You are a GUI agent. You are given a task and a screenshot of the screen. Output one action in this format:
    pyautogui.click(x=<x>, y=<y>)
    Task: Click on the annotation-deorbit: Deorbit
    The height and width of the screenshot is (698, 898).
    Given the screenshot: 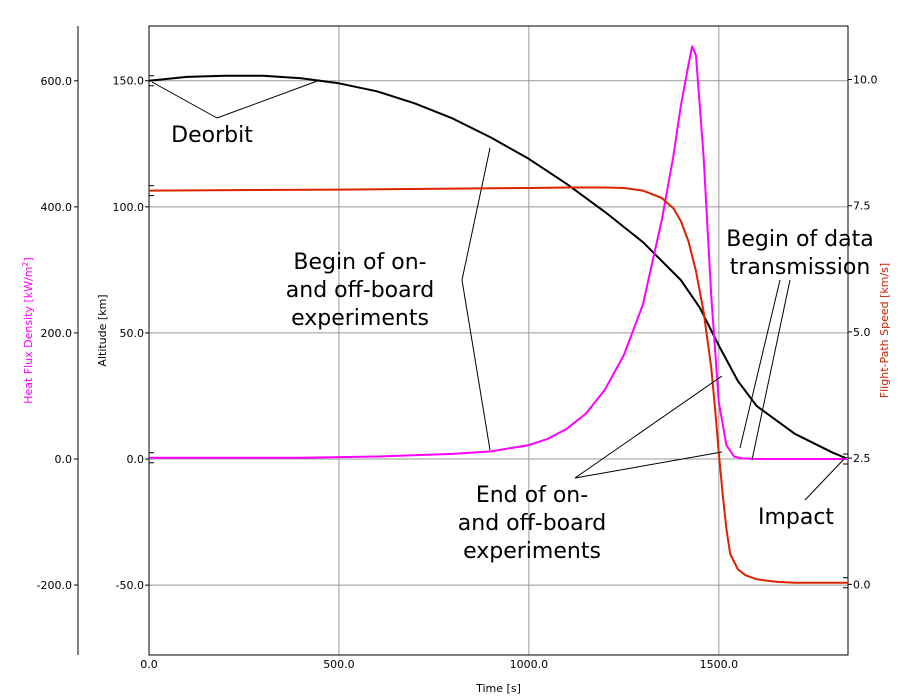 What is the action you would take?
    pyautogui.click(x=212, y=135)
    